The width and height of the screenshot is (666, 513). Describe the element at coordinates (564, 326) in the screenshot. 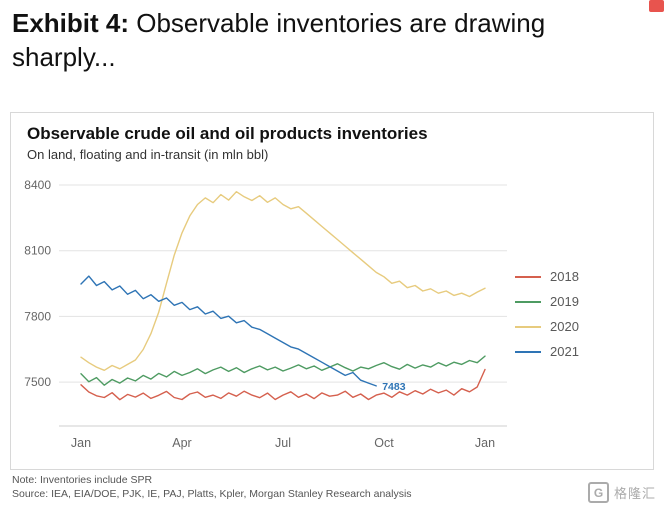

I see `legend-label-2020: 2020` at that location.